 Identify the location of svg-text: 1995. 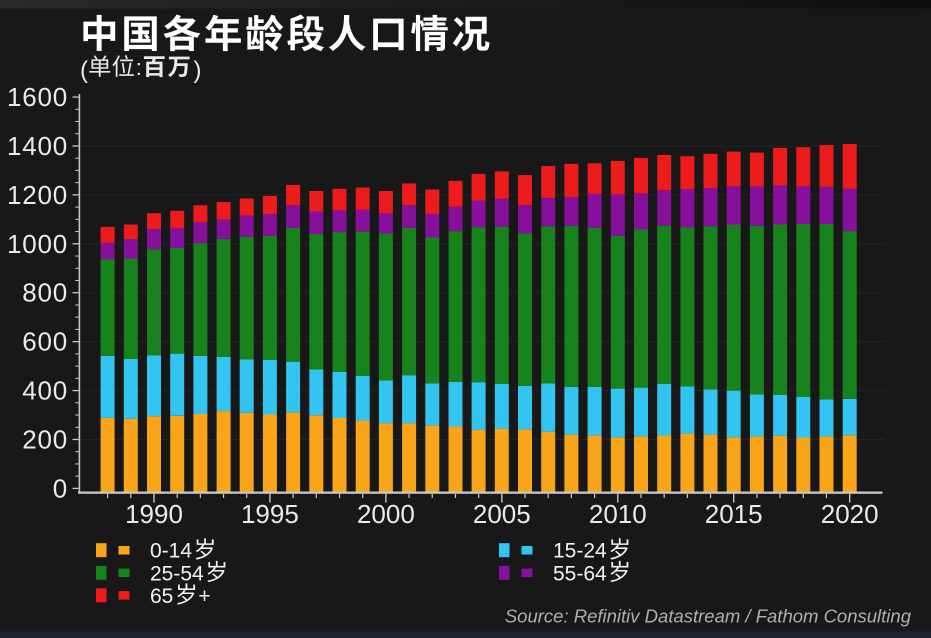
(270, 514).